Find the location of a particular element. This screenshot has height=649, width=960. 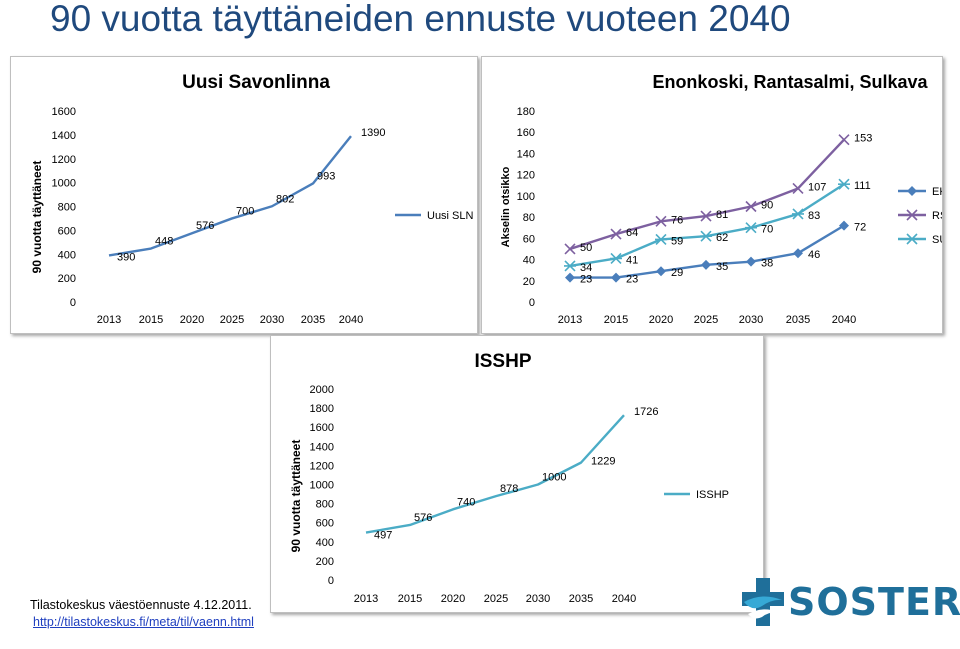

y-tick-label: 120 is located at coordinates (526, 176).